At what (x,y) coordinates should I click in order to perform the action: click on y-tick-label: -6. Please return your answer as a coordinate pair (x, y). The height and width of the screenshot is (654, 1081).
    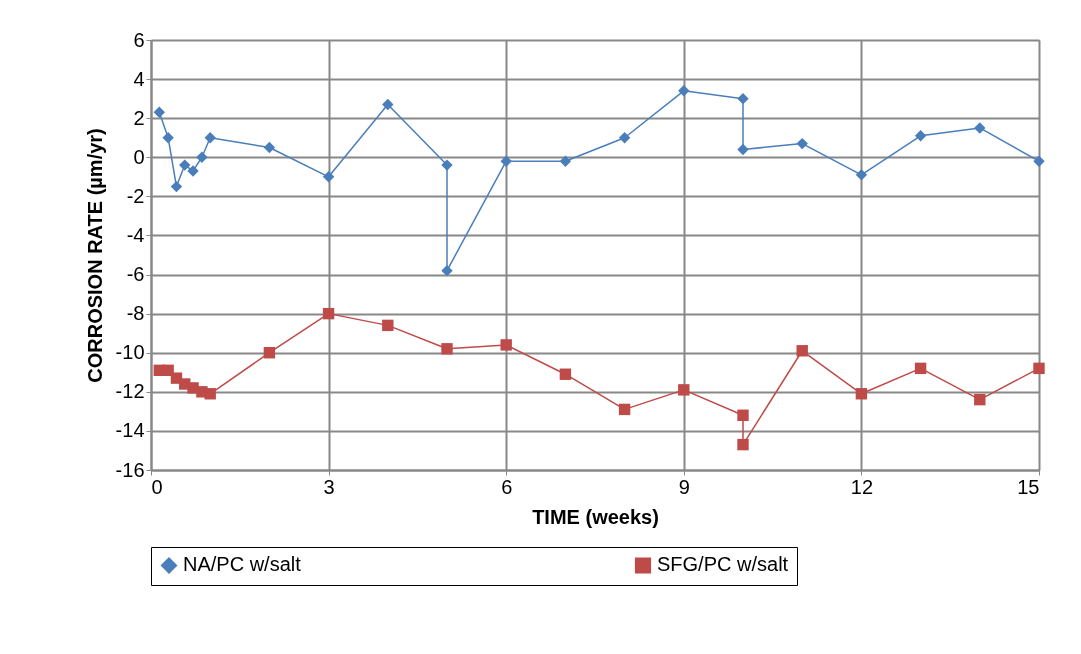
    Looking at the image, I should click on (135, 274).